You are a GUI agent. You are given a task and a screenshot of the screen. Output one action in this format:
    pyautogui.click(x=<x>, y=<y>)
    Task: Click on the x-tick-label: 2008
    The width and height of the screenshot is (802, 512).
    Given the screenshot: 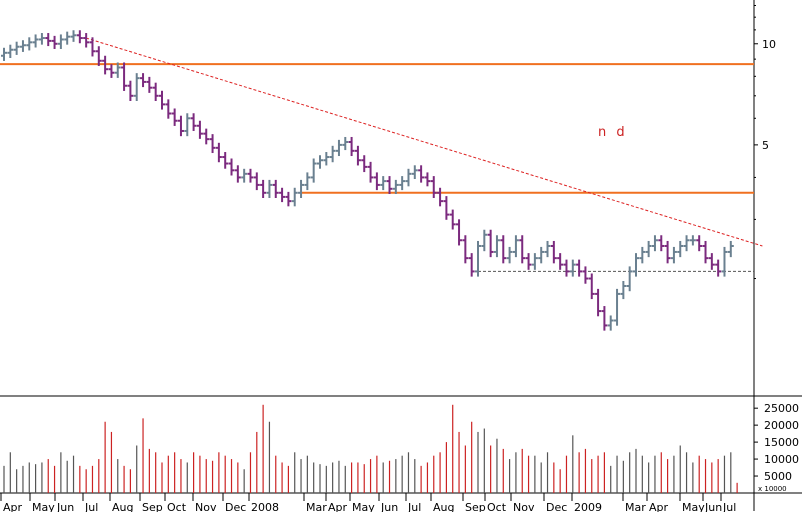 What is the action you would take?
    pyautogui.click(x=265, y=506)
    